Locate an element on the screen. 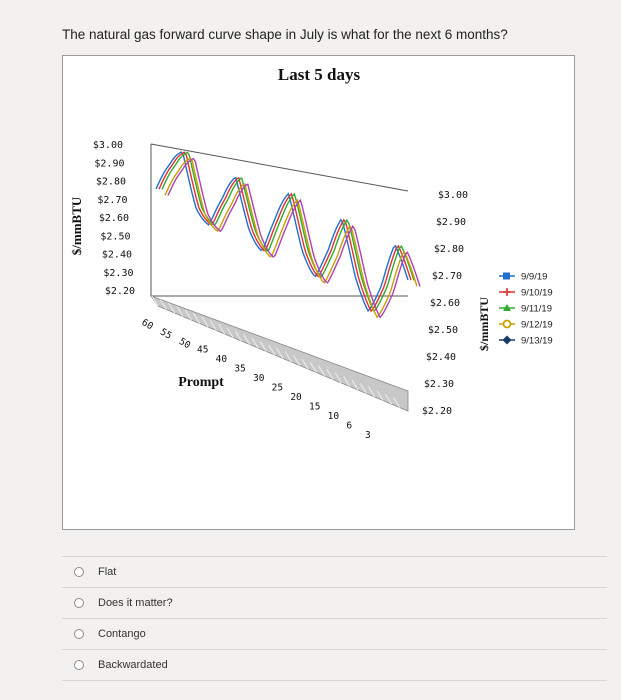 Image resolution: width=621 pixels, height=700 pixels. option-backwardated: Backwardated is located at coordinates (334, 665).